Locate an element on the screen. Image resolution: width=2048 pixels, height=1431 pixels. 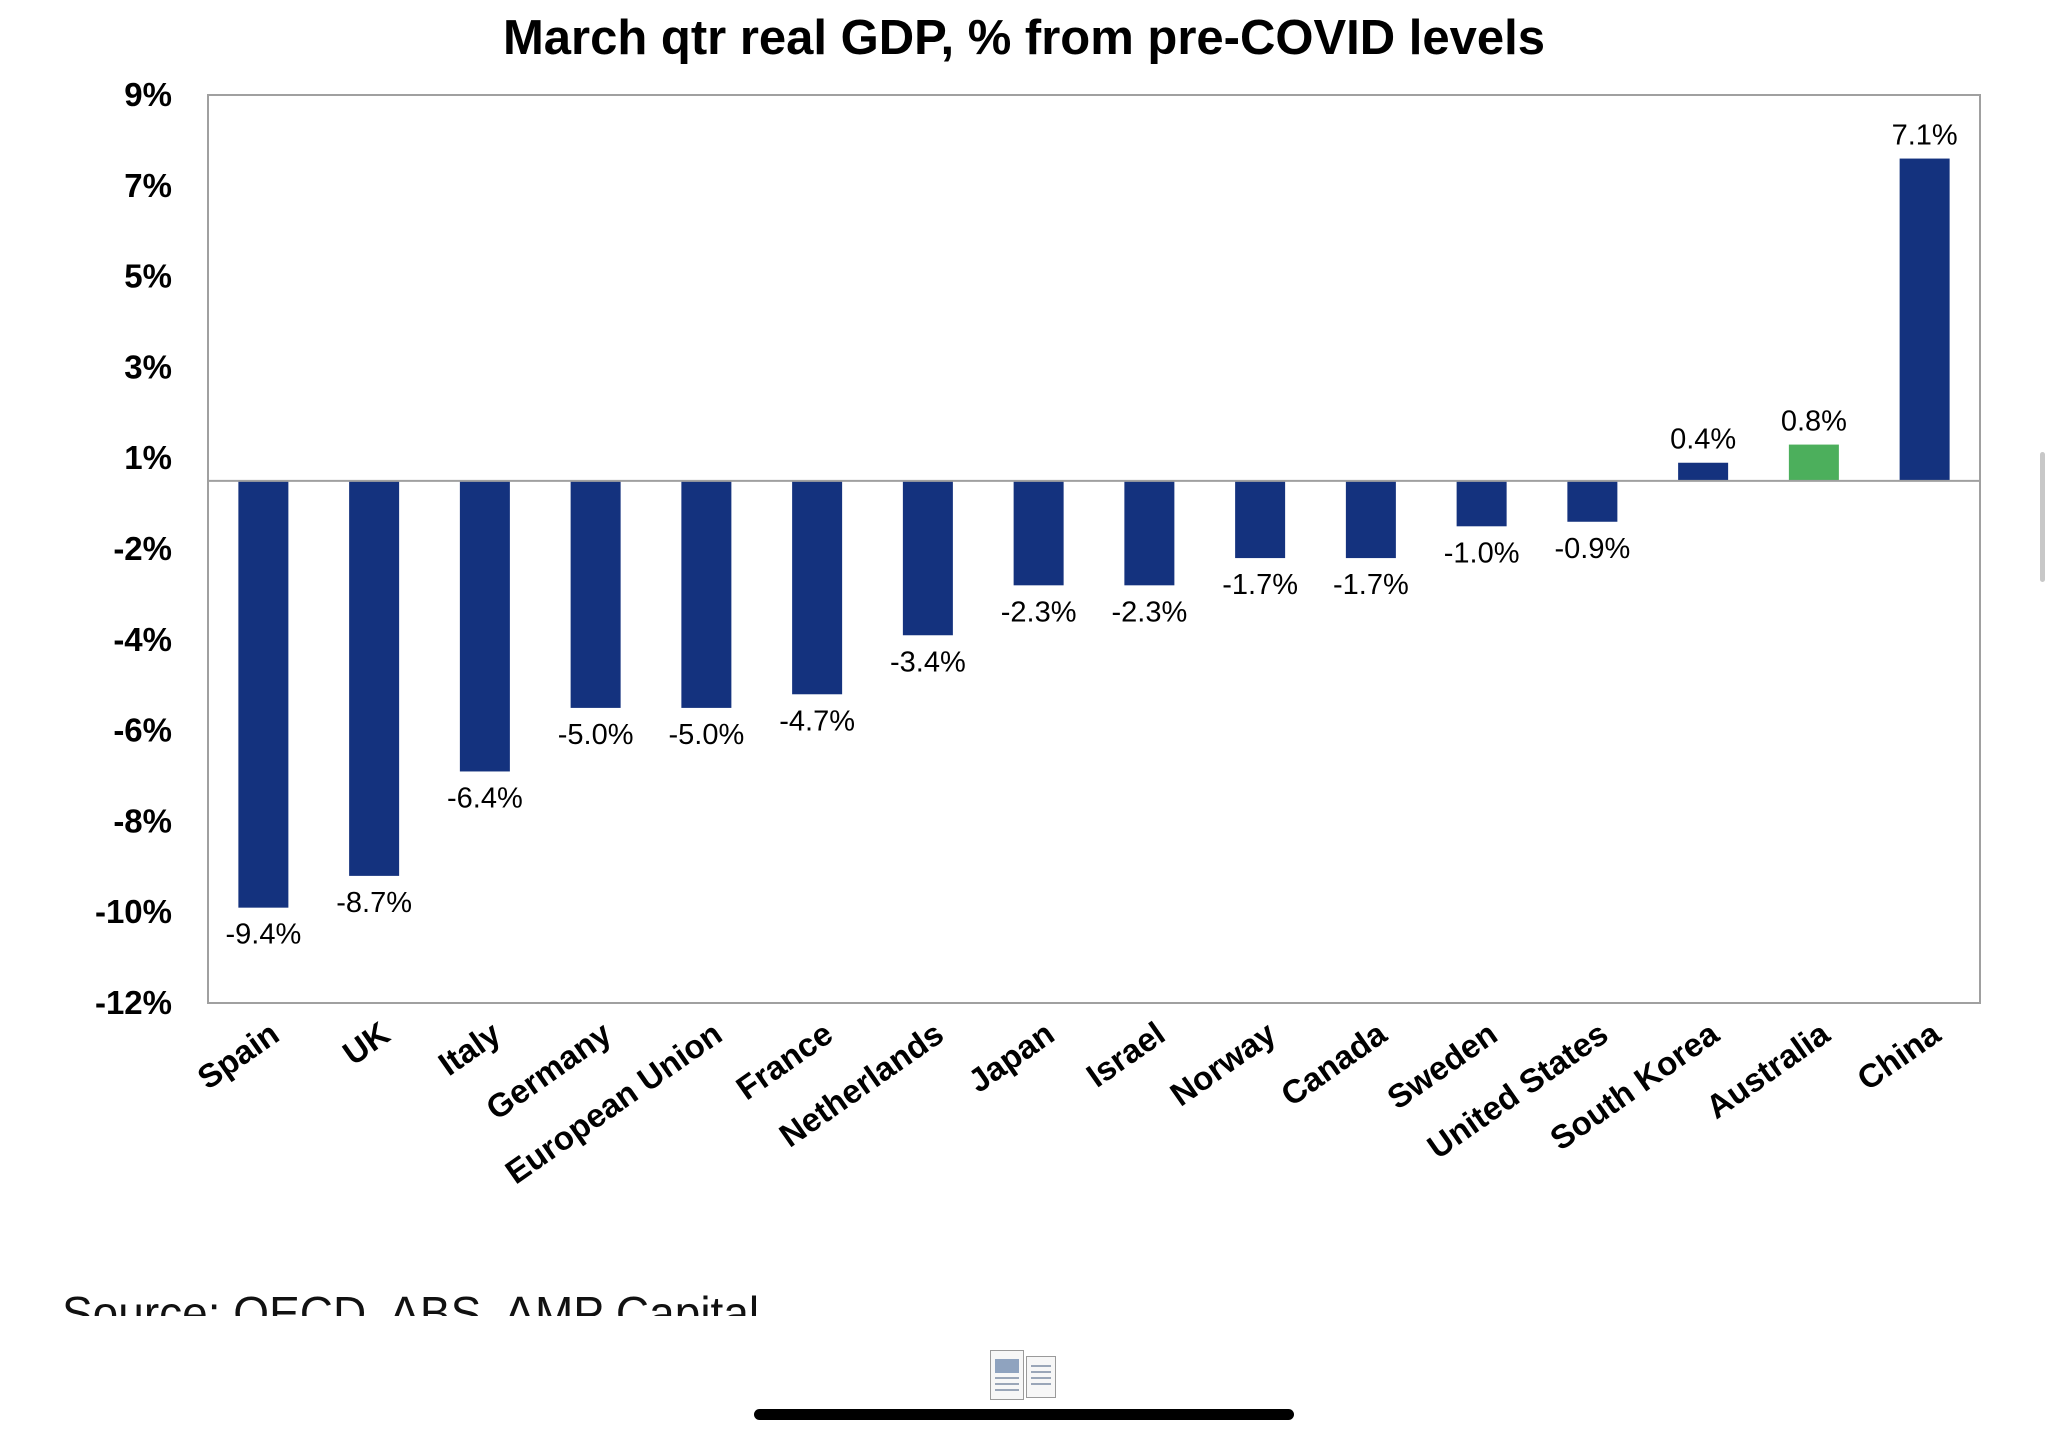
y-axis-ticks: 9% 7% 5% 3% 1% -2% -4% -6% -8% -10% -12% is located at coordinates (133, 548).